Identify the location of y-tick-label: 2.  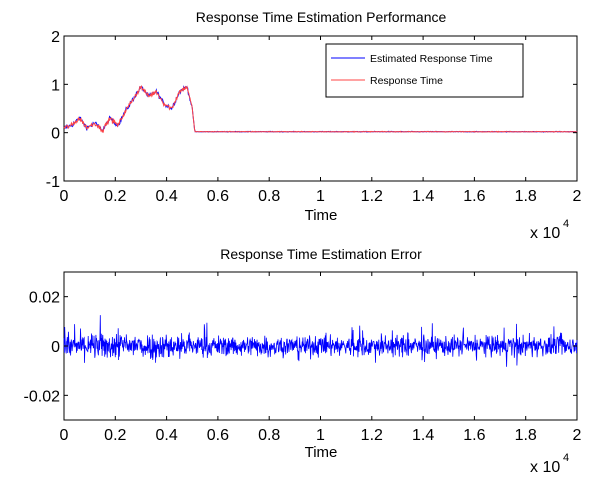
(55, 37).